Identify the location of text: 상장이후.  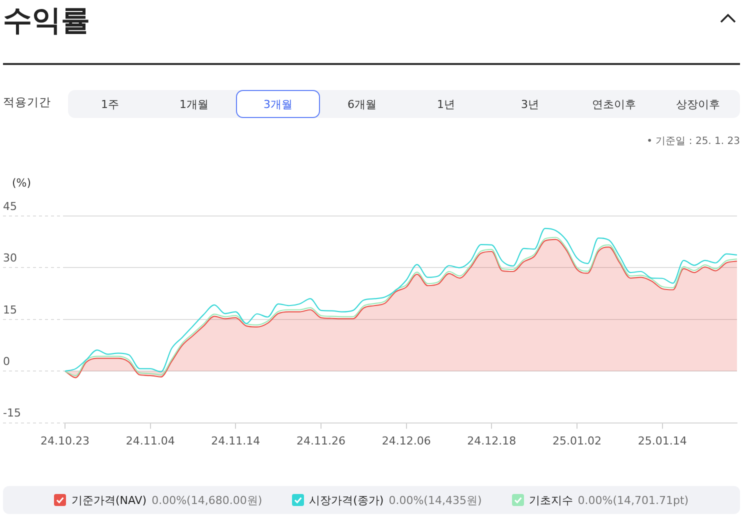
(698, 104).